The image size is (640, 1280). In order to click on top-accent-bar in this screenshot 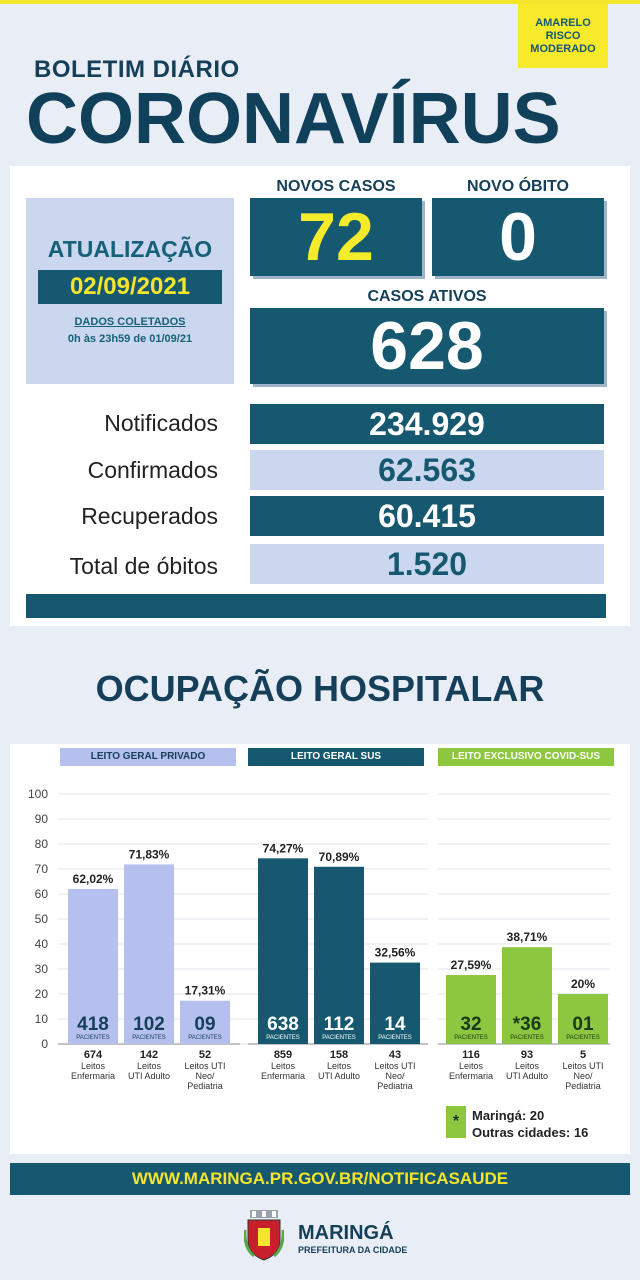, I will do `click(320, 2)`.